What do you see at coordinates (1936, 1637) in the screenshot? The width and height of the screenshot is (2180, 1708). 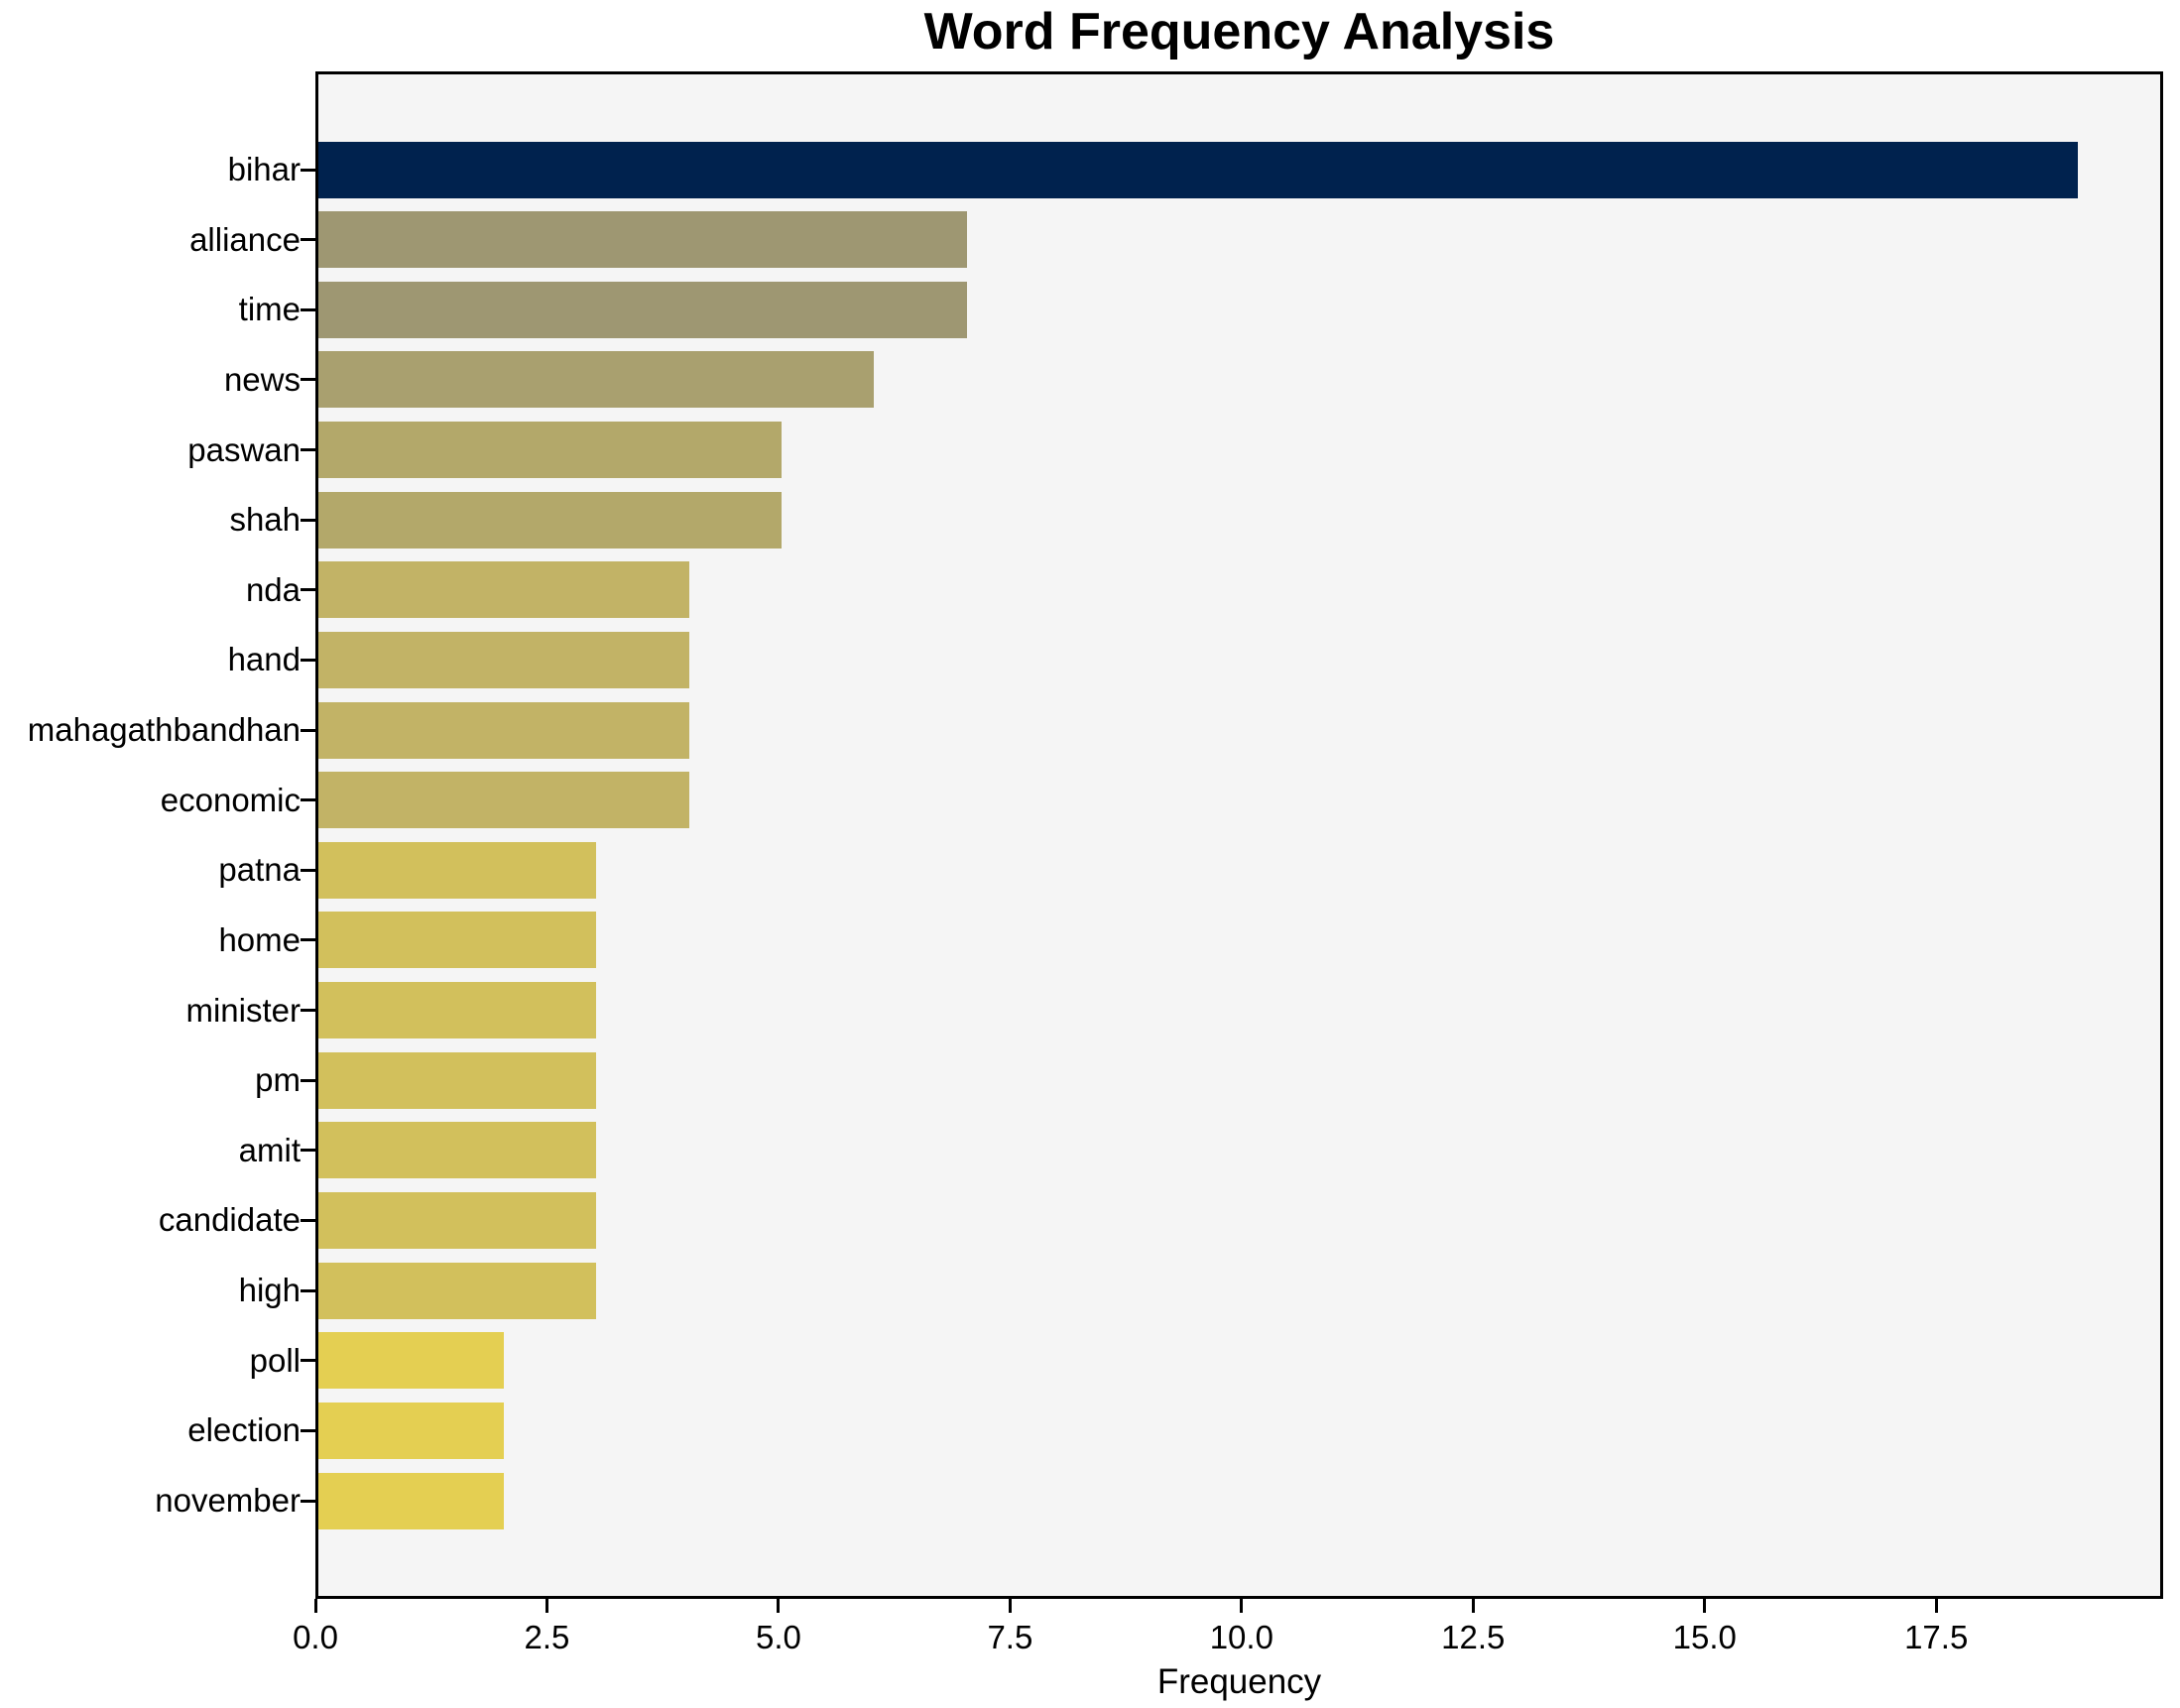 I see `x-tick-label: 17.5` at bounding box center [1936, 1637].